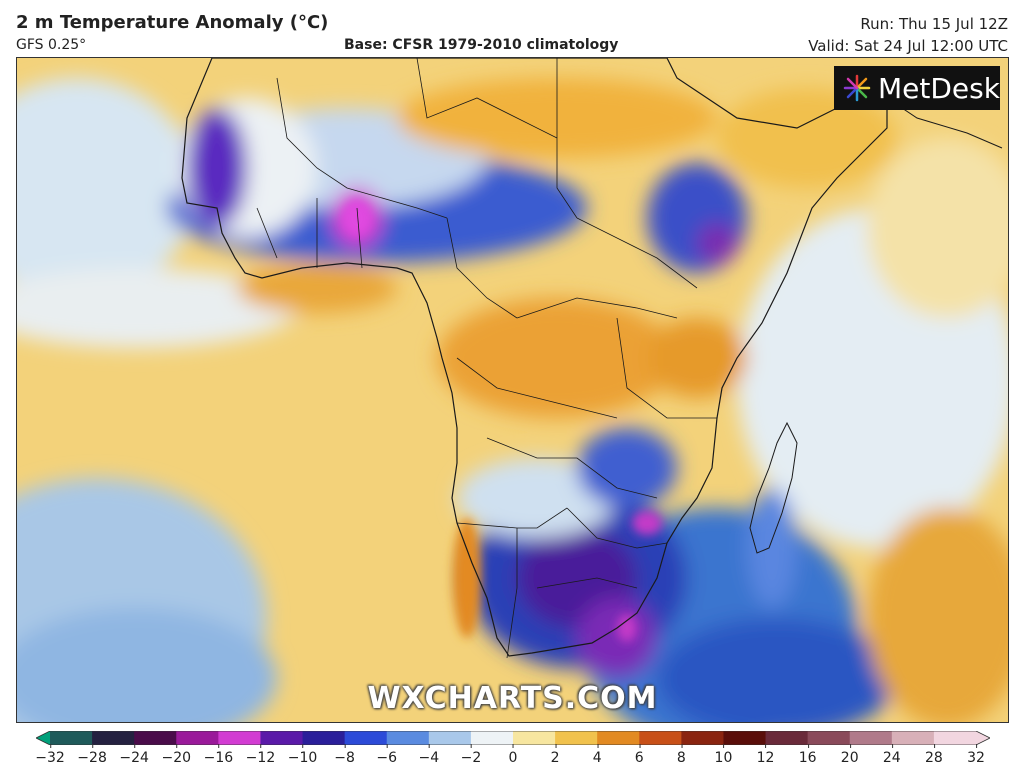 This screenshot has height=784, width=1024. I want to click on colorbar-tick-label: −24, so click(134, 755).